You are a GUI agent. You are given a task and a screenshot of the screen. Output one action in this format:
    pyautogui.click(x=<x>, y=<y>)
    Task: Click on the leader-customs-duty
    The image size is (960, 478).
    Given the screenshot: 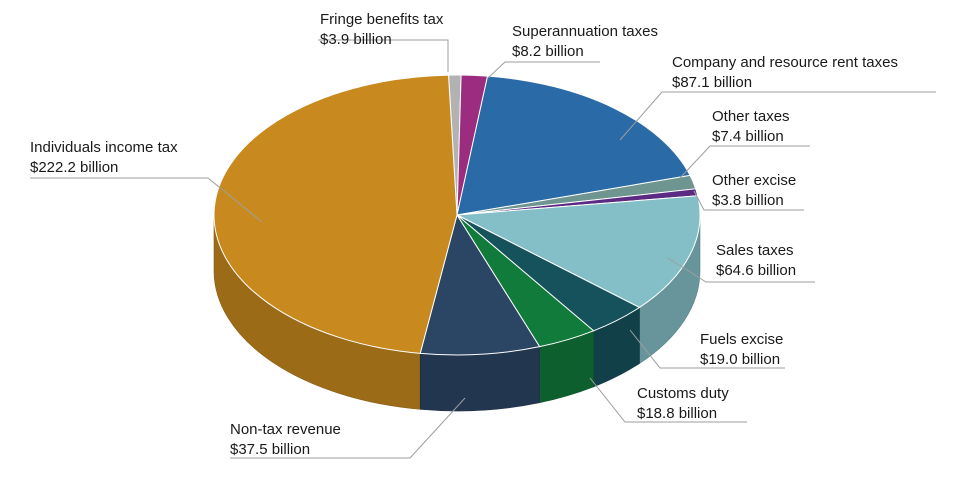 What is the action you would take?
    pyautogui.click(x=668, y=400)
    